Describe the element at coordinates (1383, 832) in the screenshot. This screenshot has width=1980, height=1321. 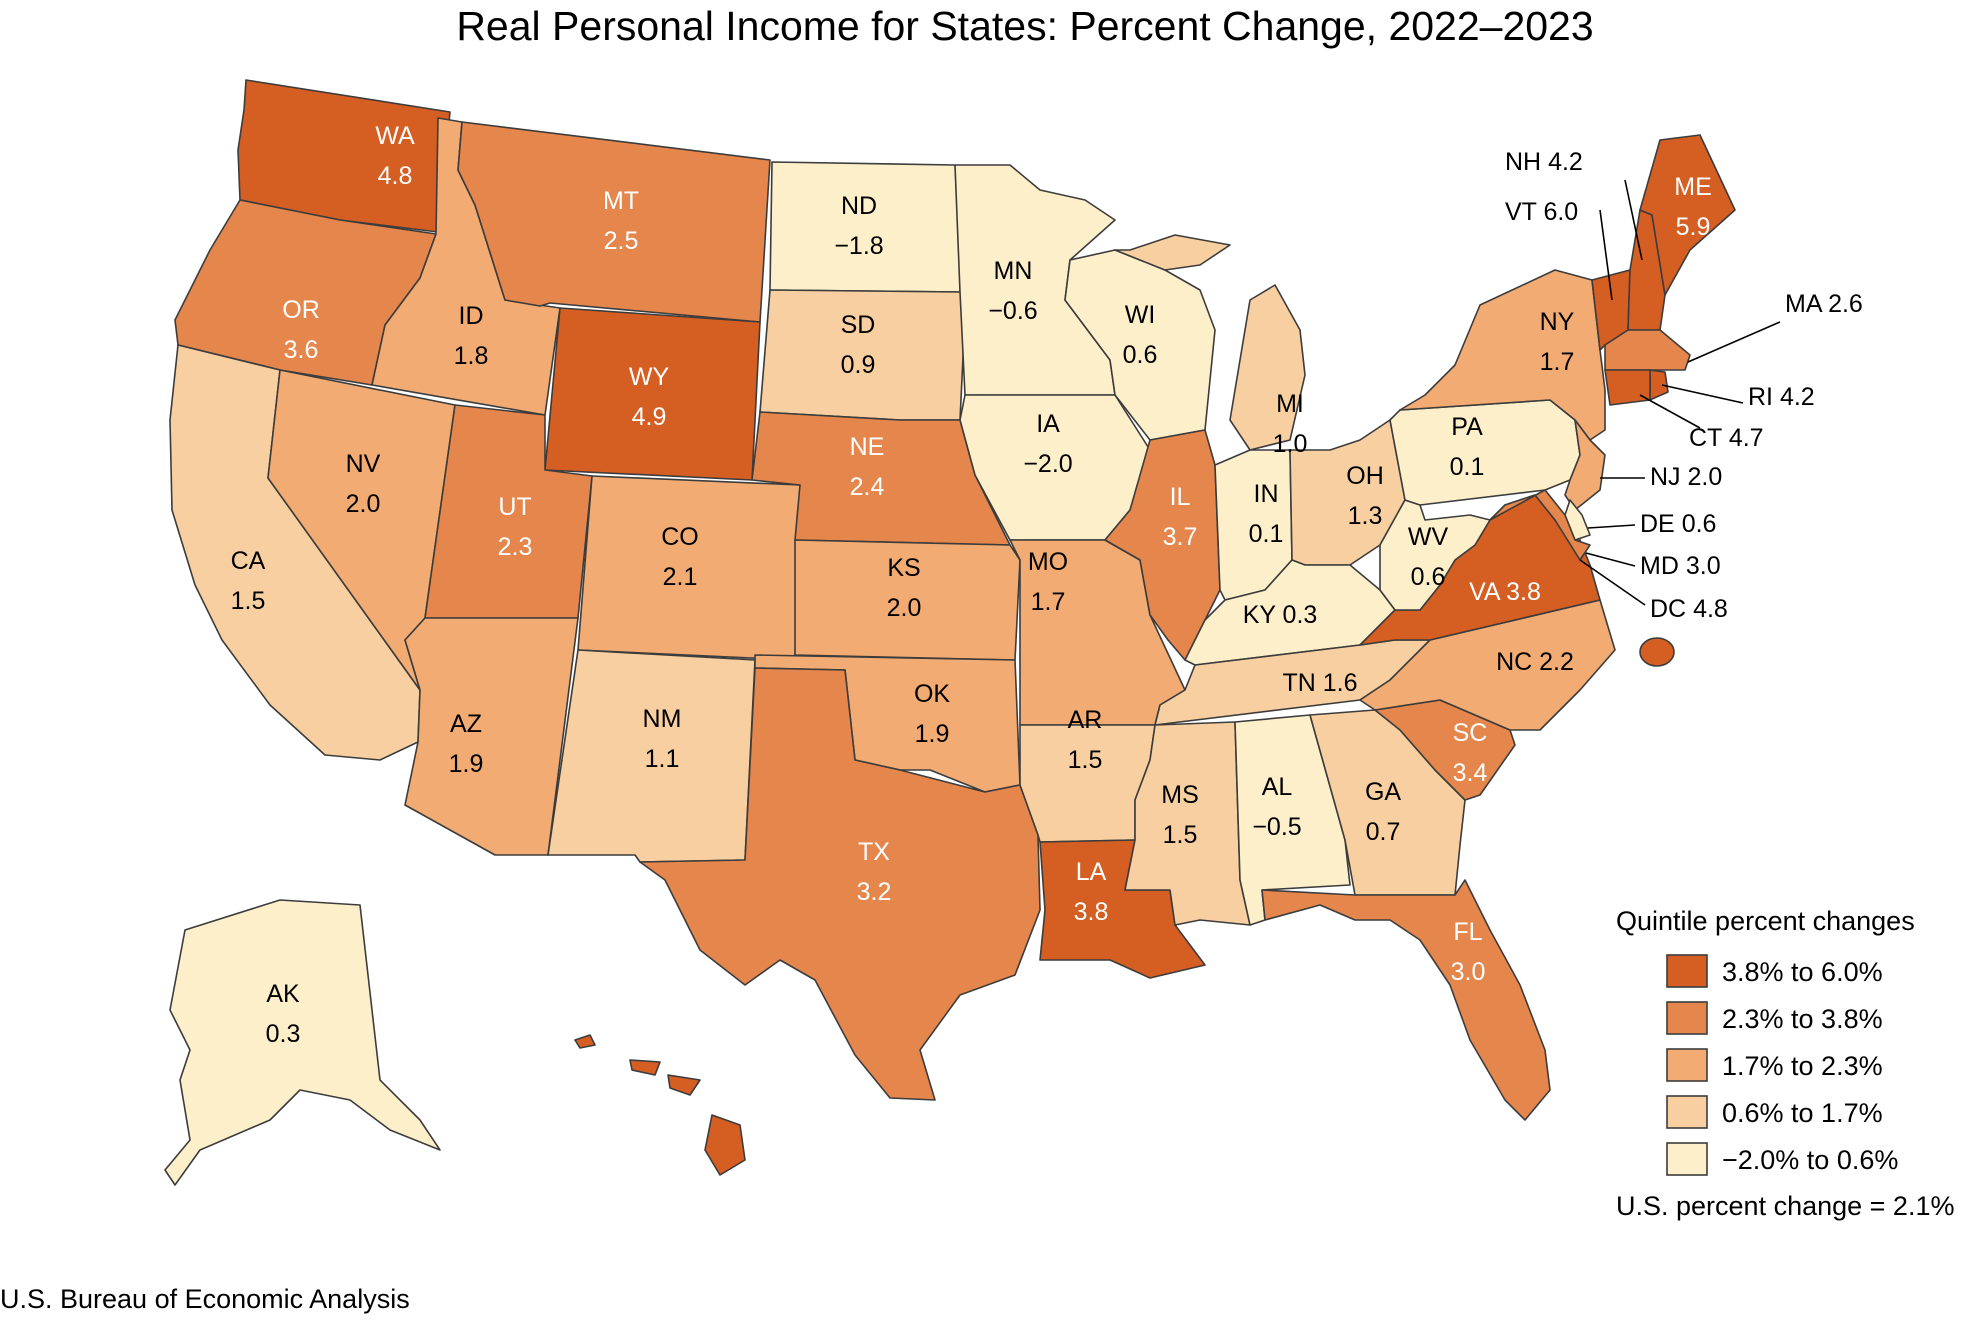
I see `state-value-ga: 0.7` at that location.